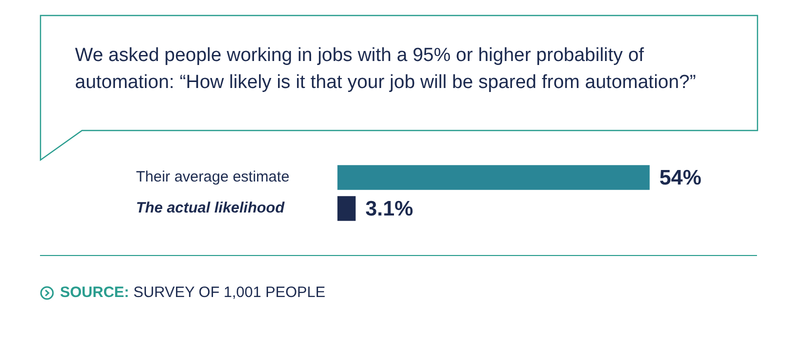 Image resolution: width=800 pixels, height=338 pixels. Describe the element at coordinates (211, 208) in the screenshot. I see `y-tick-label: The actual likelihood` at that location.